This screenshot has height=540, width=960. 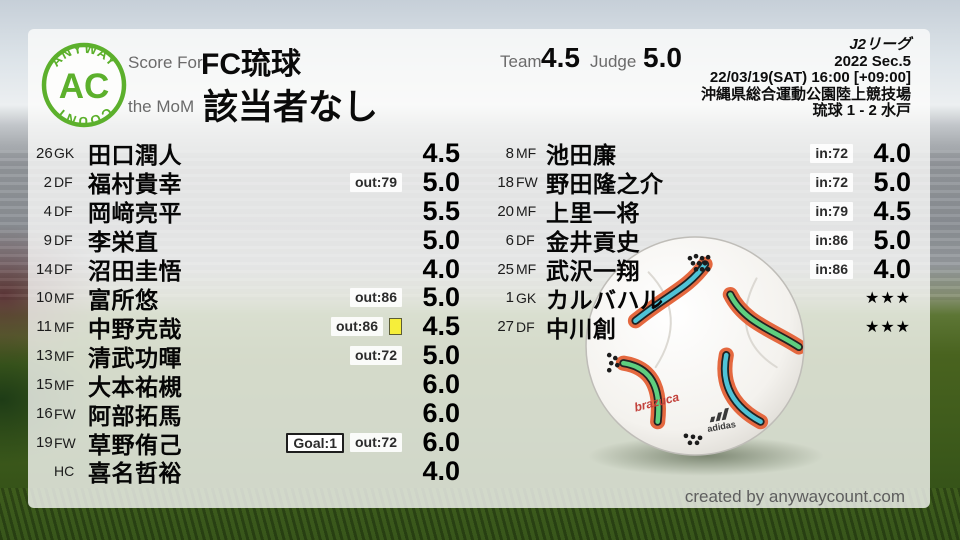 What do you see at coordinates (662, 57) in the screenshot?
I see `judge-score-value: 5.0` at bounding box center [662, 57].